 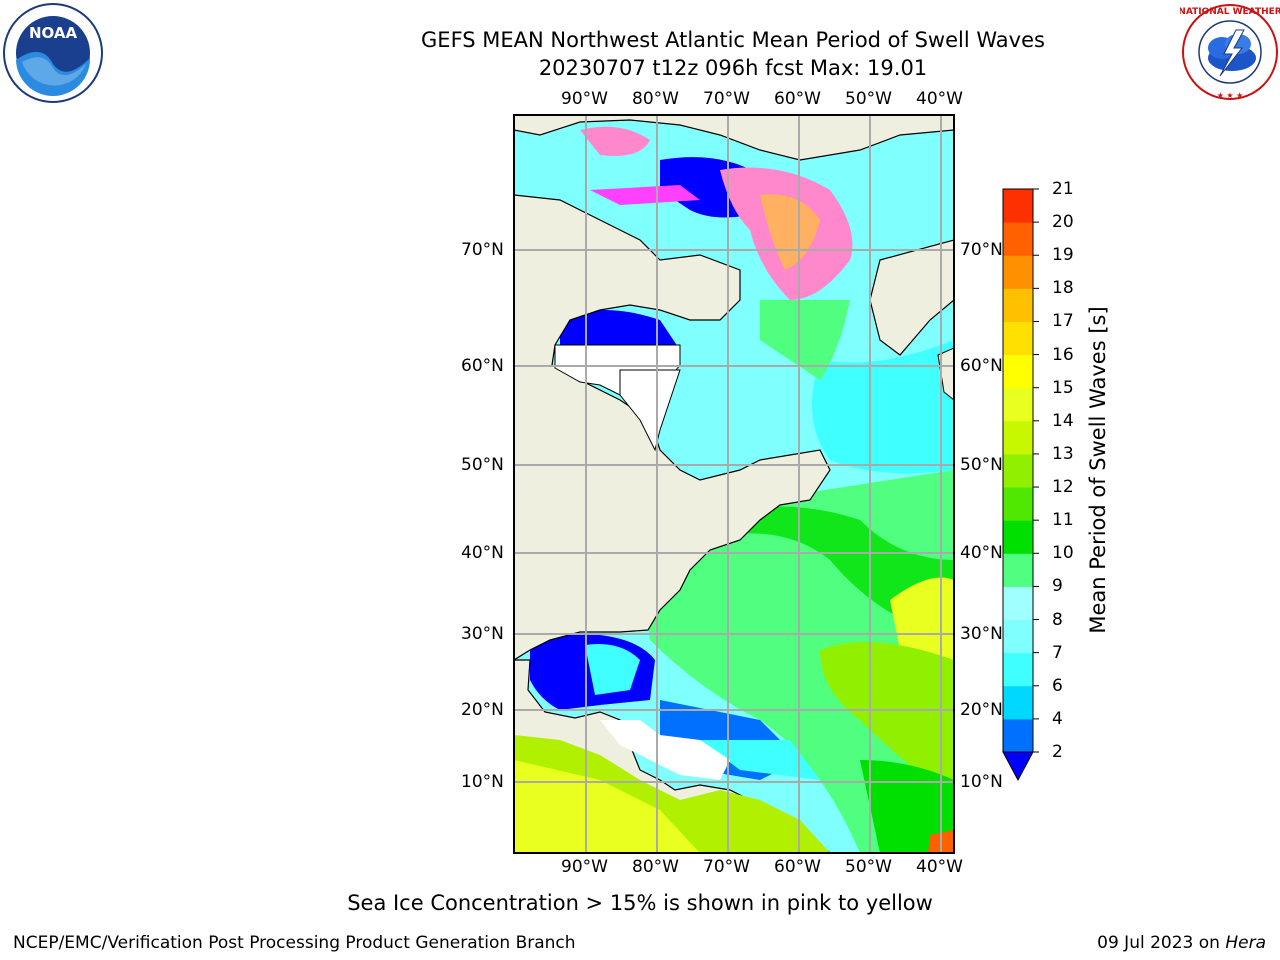 What do you see at coordinates (734, 138) in the screenshot?
I see `arctic-islands` at bounding box center [734, 138].